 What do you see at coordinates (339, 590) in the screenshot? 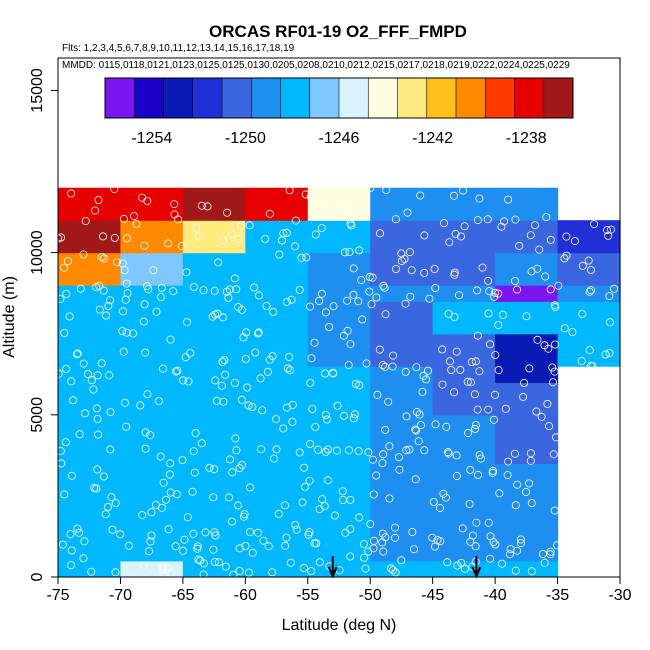
I see `x-axis: -75 -70 -65 -60 -55 -50 -45 -40 -35 -30` at bounding box center [339, 590].